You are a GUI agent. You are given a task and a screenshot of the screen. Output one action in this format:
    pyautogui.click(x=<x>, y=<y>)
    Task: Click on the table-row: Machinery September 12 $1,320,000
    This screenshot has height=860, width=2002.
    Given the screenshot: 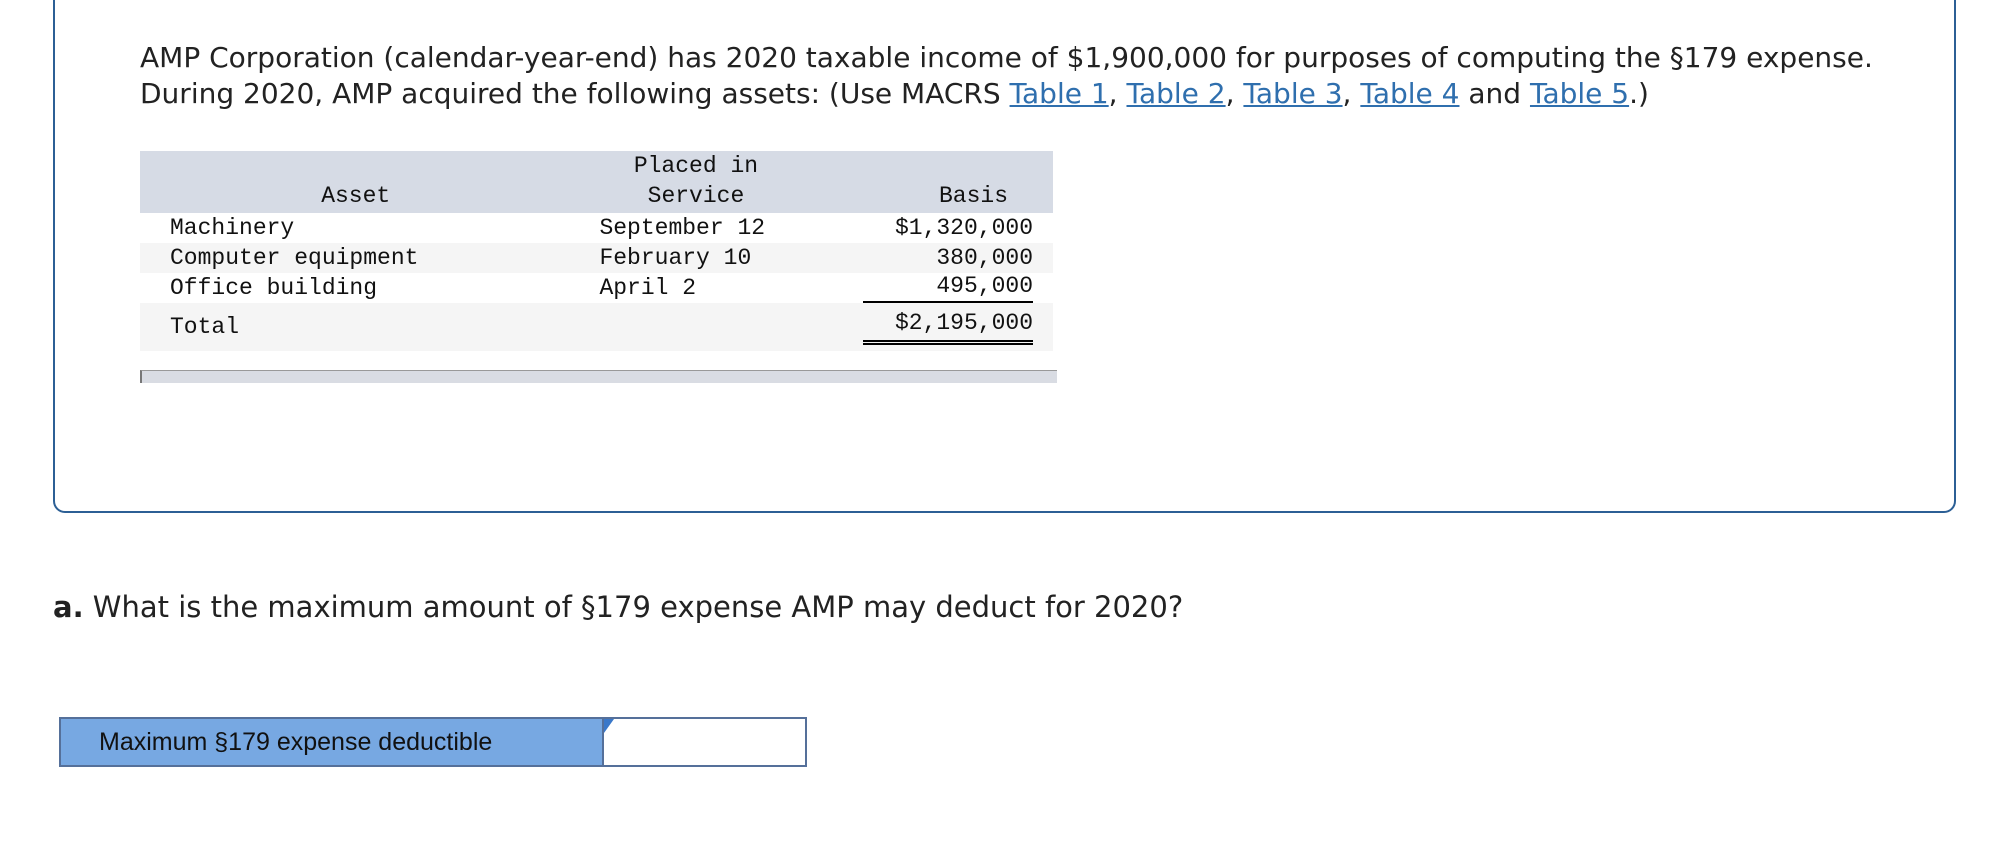 What is the action you would take?
    pyautogui.click(x=596, y=228)
    